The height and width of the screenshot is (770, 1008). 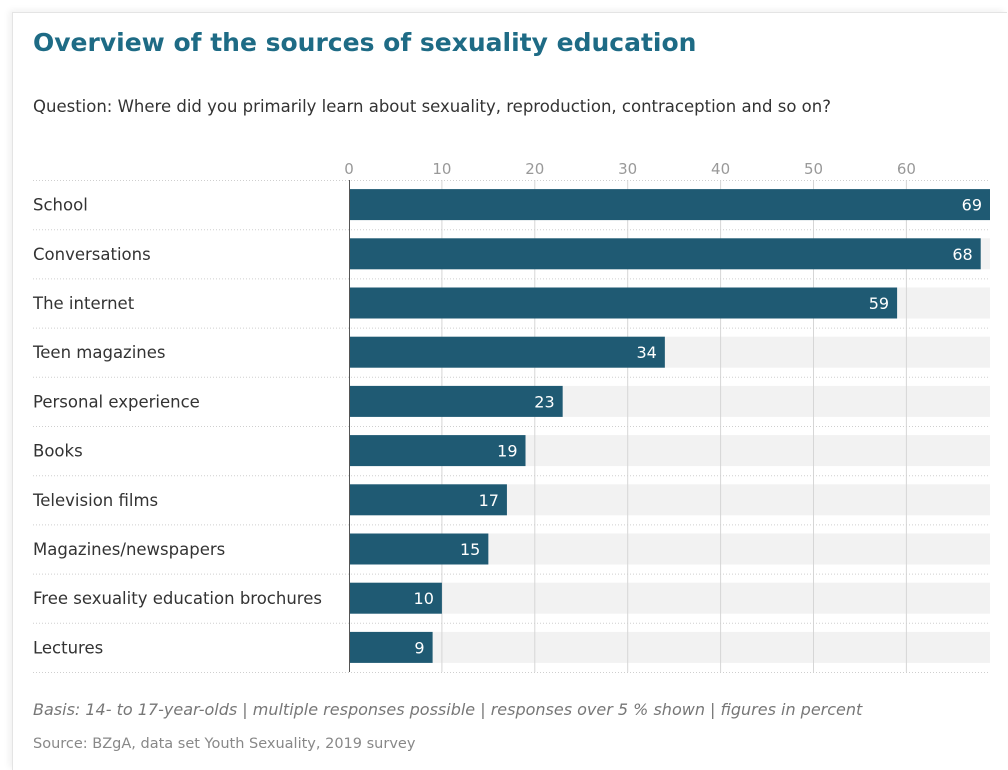 What do you see at coordinates (470, 549) in the screenshot?
I see `data-label: 15` at bounding box center [470, 549].